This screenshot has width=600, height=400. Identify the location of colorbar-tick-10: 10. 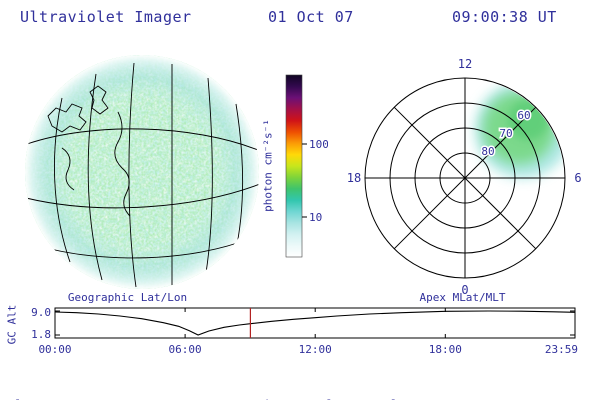
(315, 217).